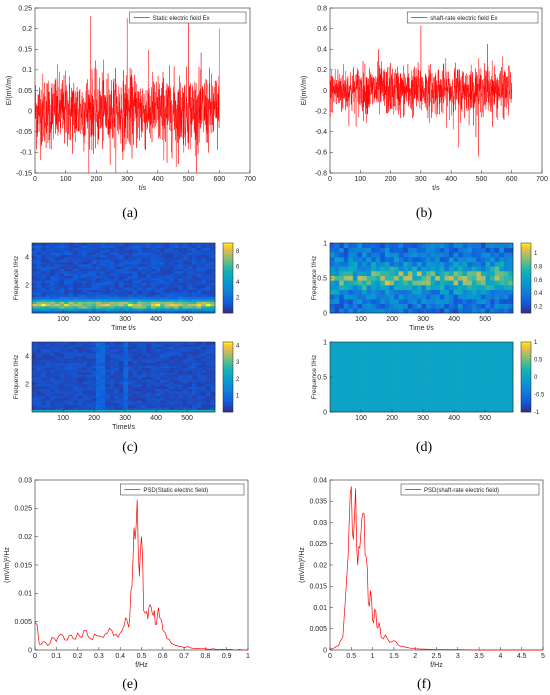 This screenshot has width=550, height=695. Describe the element at coordinates (318, 629) in the screenshot. I see `chart-f-ytick-label: 0.005` at that location.